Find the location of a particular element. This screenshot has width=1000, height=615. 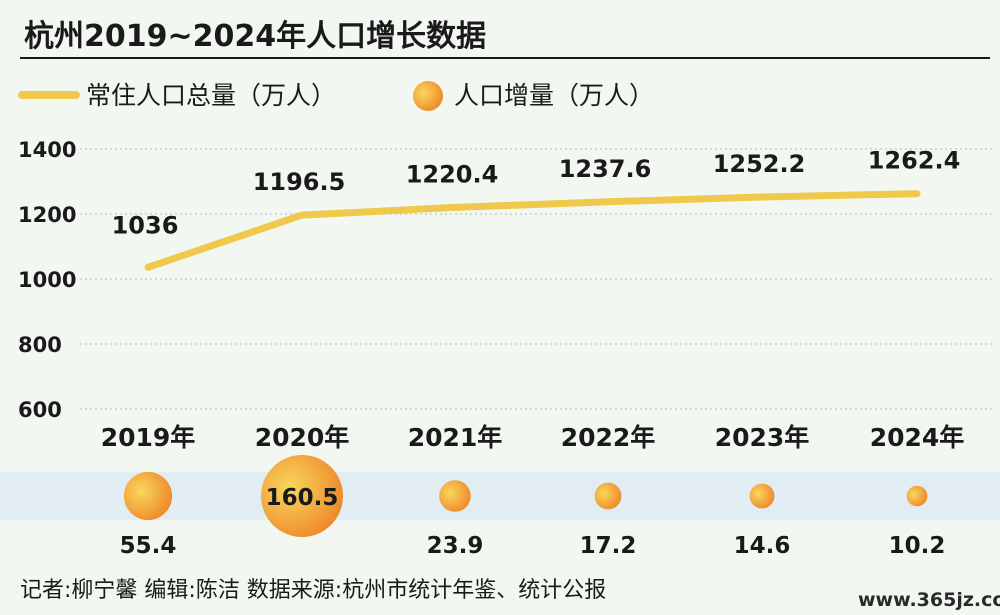

population-data-label: 1262.4 is located at coordinates (914, 161).